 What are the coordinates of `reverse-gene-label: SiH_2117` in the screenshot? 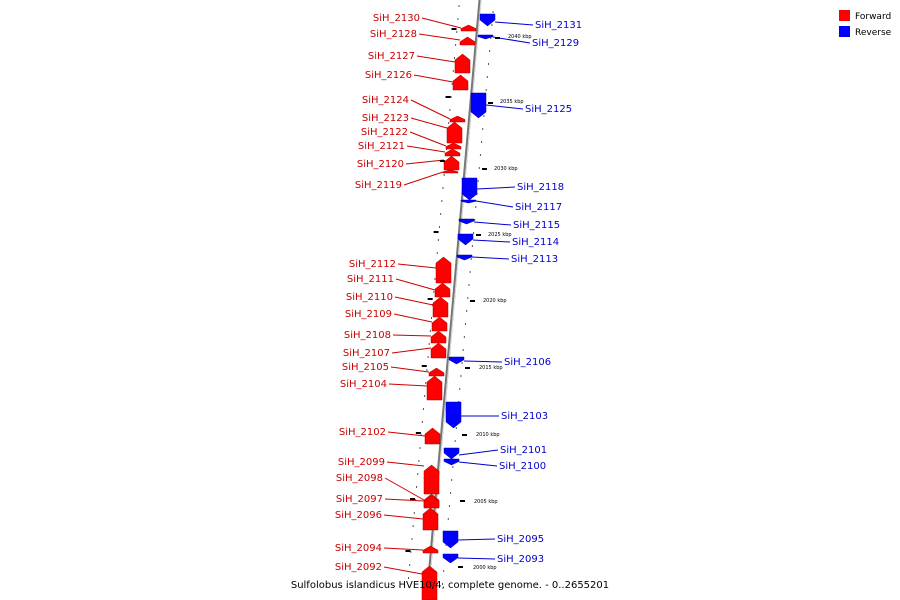 It's located at (538, 207).